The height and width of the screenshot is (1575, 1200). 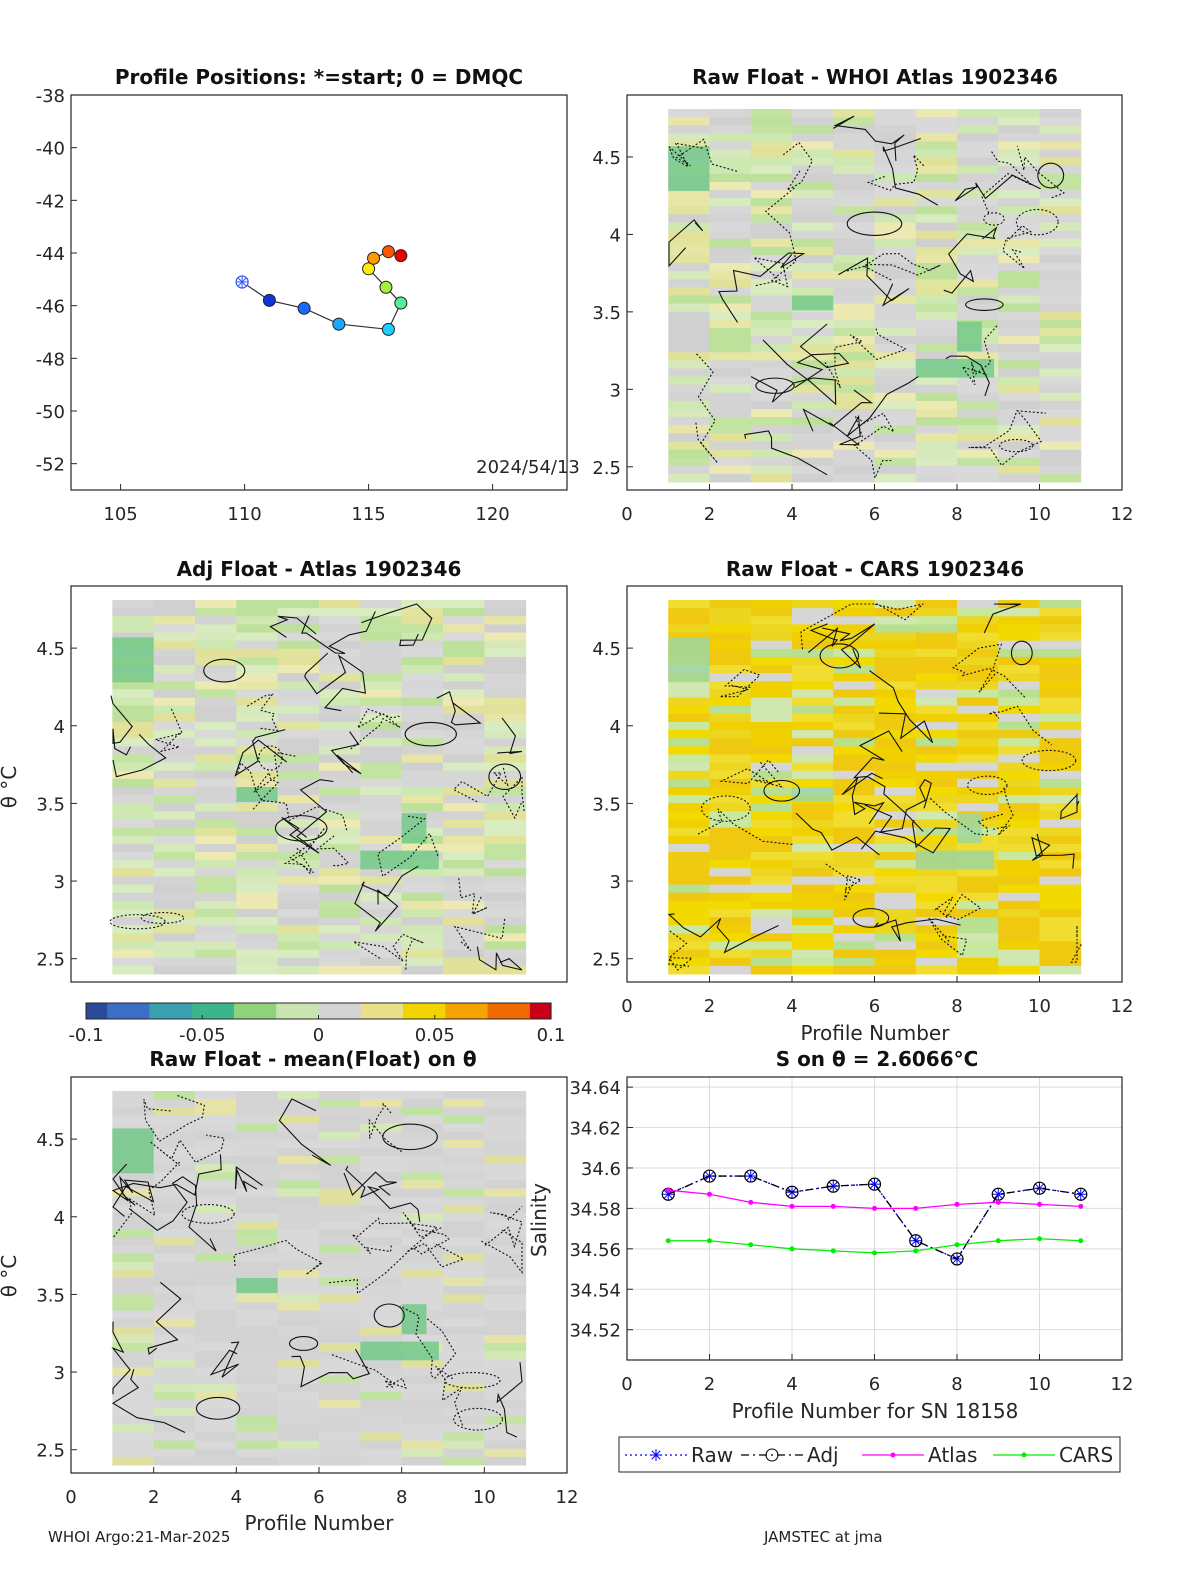 What do you see at coordinates (916, 1241) in the screenshot?
I see `series-point-adj` at bounding box center [916, 1241].